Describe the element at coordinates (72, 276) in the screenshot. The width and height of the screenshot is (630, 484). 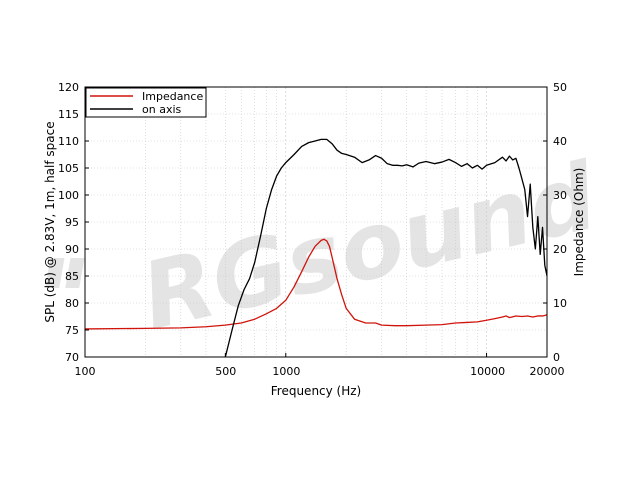
I see `y-tick-label: 85` at that location.